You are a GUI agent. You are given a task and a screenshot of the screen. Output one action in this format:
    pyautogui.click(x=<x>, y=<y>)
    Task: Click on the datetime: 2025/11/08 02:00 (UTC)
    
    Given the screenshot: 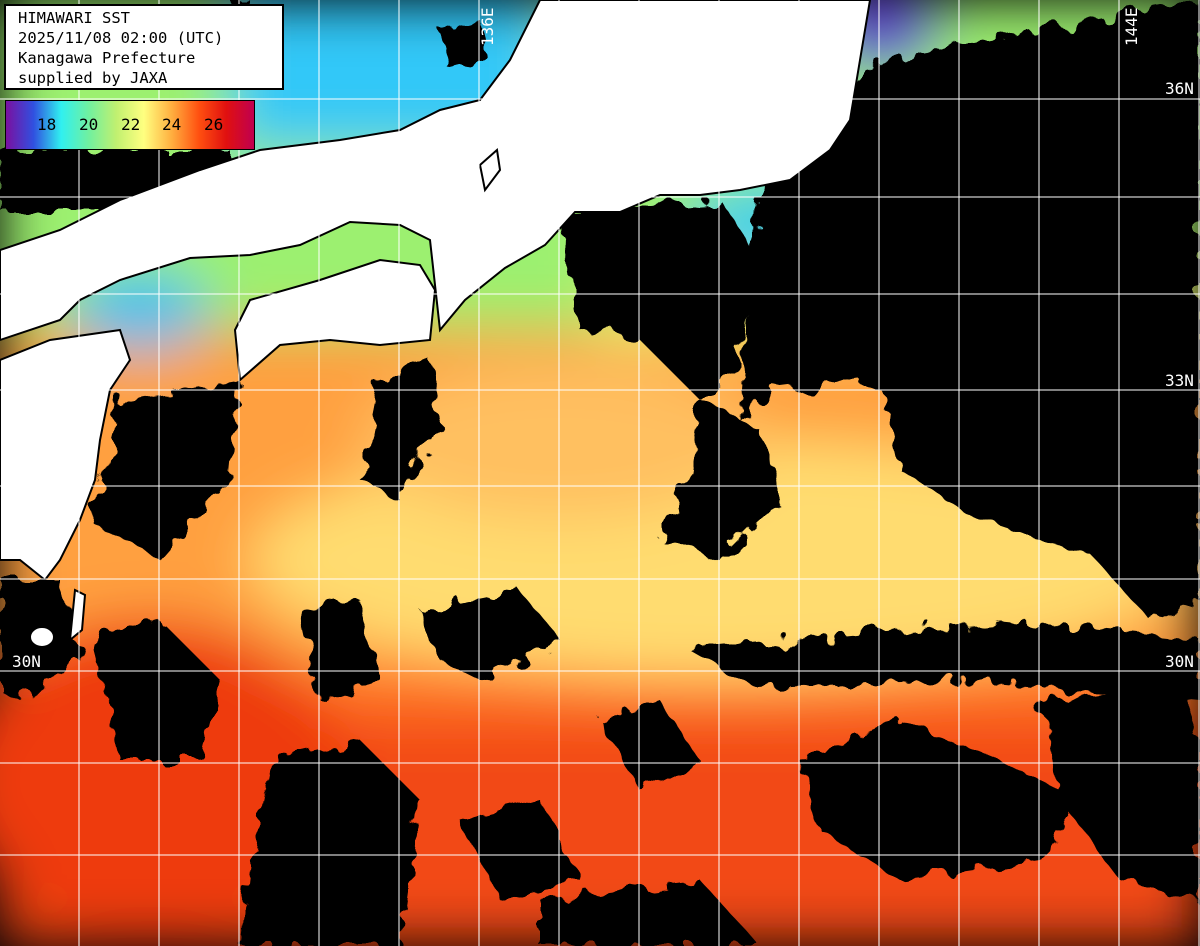 What is the action you would take?
    pyautogui.click(x=121, y=38)
    